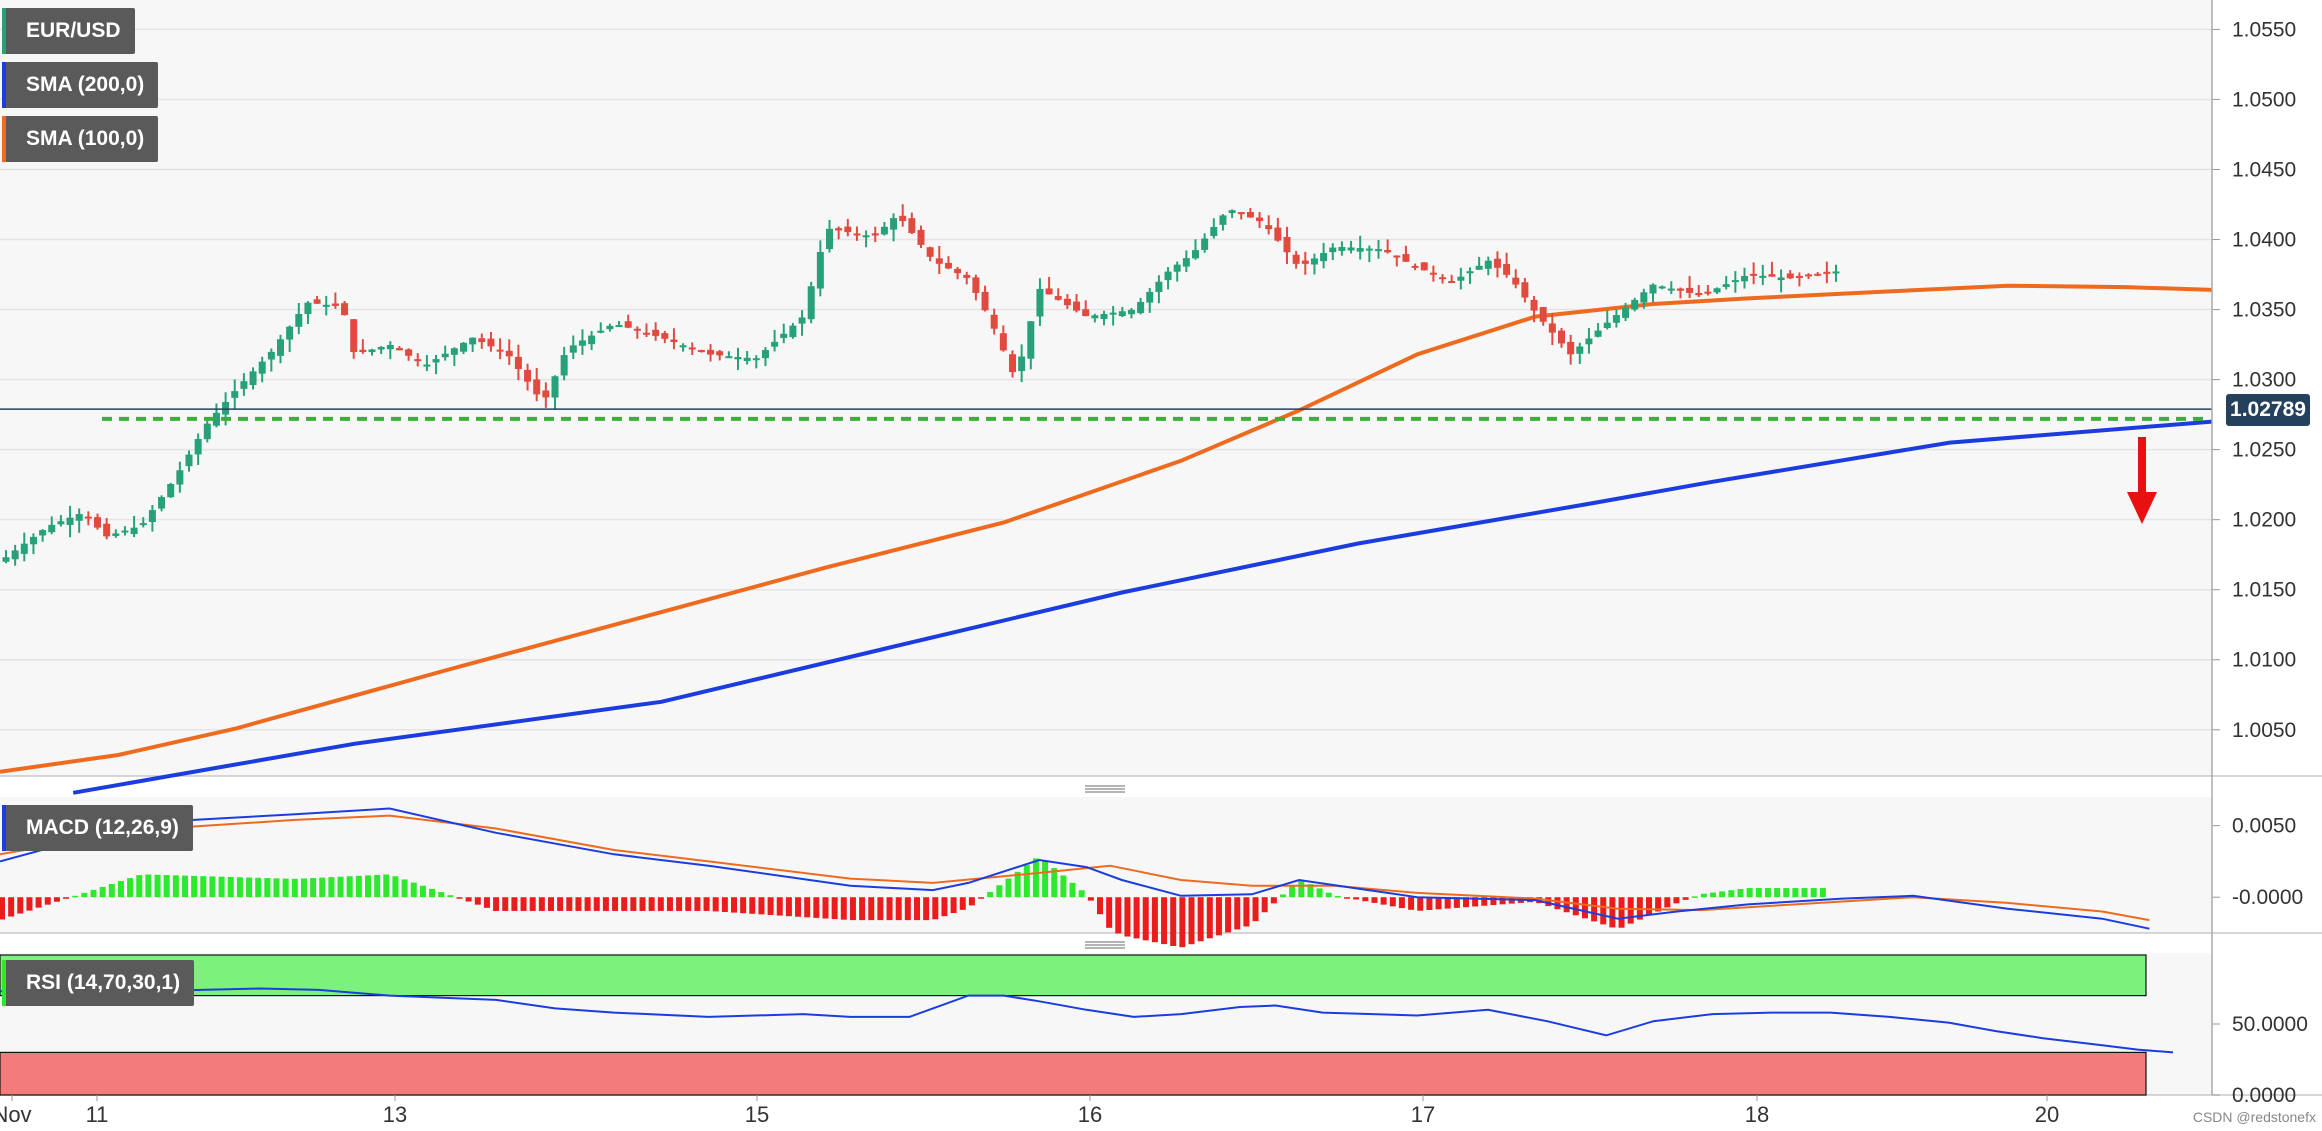  What do you see at coordinates (4, 85) in the screenshot?
I see `sma200-stripe` at bounding box center [4, 85].